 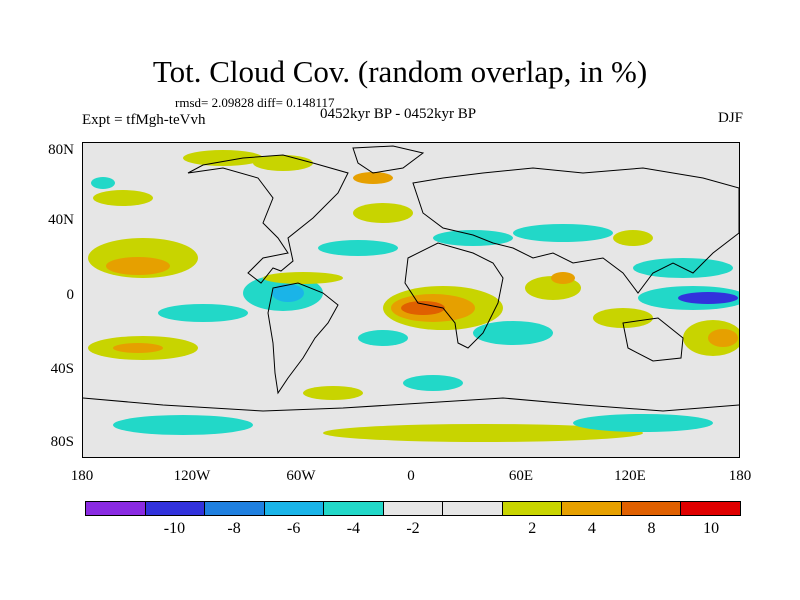 I want to click on colorbar-label: 10, so click(x=711, y=528).